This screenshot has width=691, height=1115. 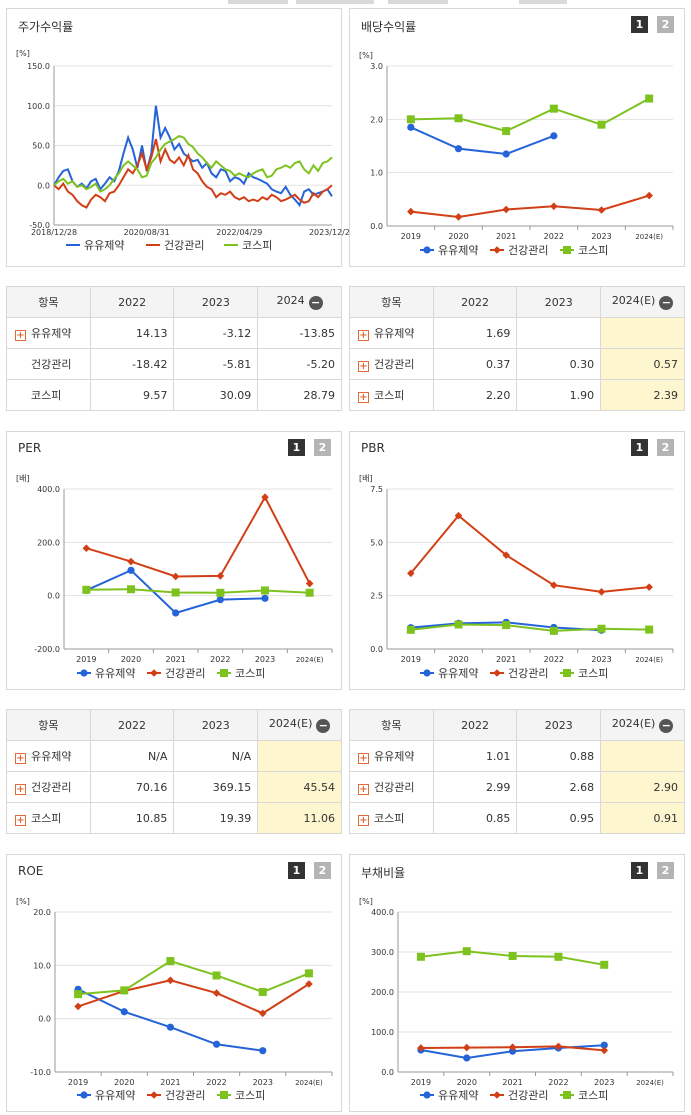 What do you see at coordinates (115, 673) in the screenshot?
I see `legend-label: 유유제약` at bounding box center [115, 673].